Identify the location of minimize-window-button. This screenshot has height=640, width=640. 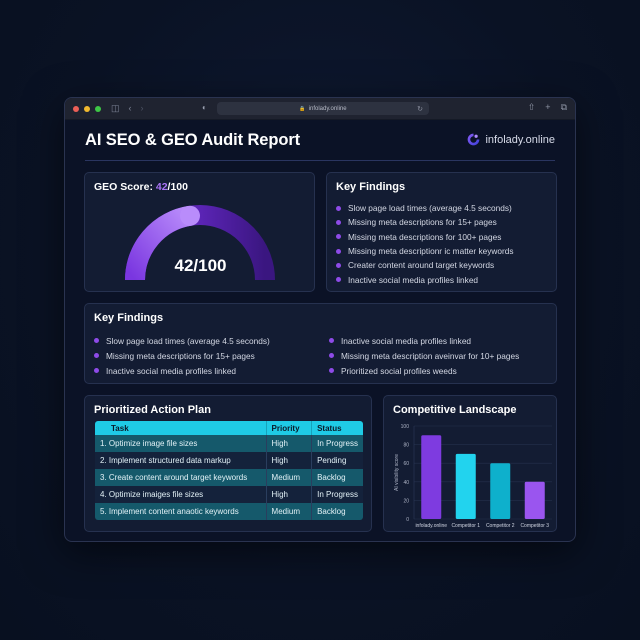
(87, 108).